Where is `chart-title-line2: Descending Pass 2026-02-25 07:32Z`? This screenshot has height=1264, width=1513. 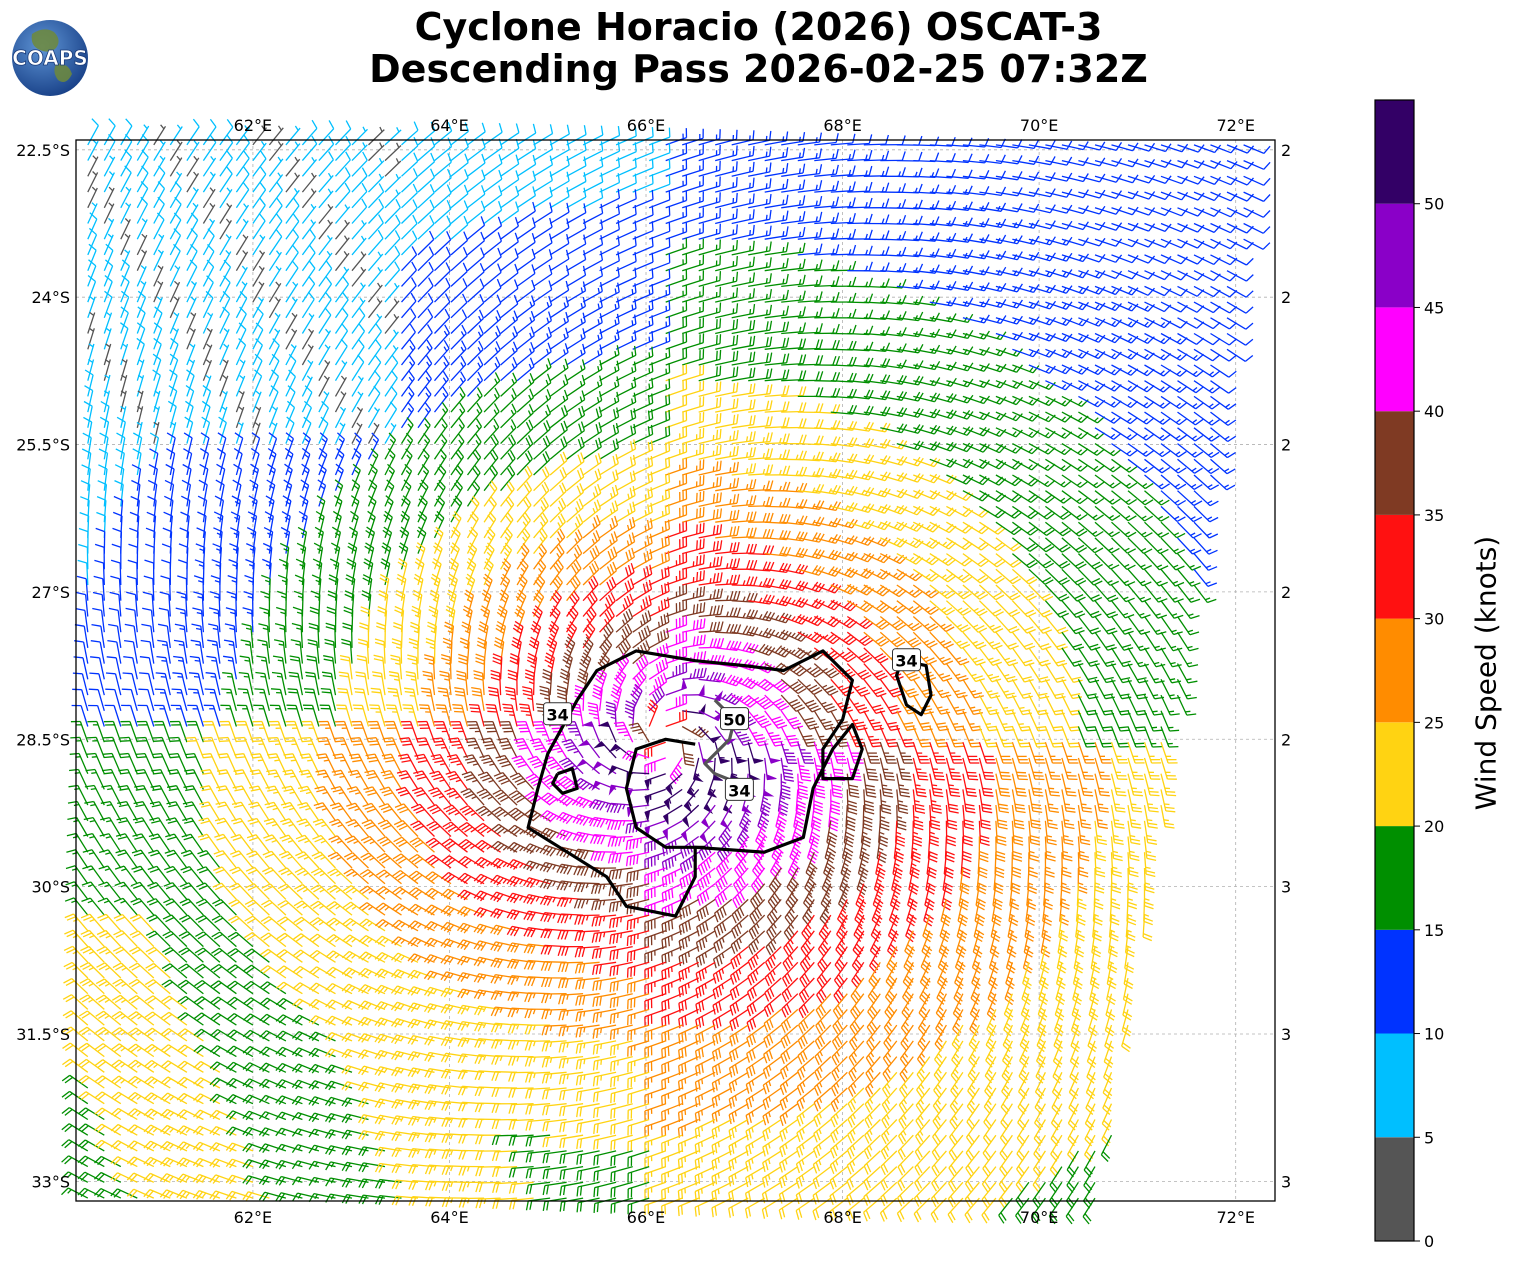 chart-title-line2: Descending Pass 2026-02-25 07:32Z is located at coordinates (756, 69).